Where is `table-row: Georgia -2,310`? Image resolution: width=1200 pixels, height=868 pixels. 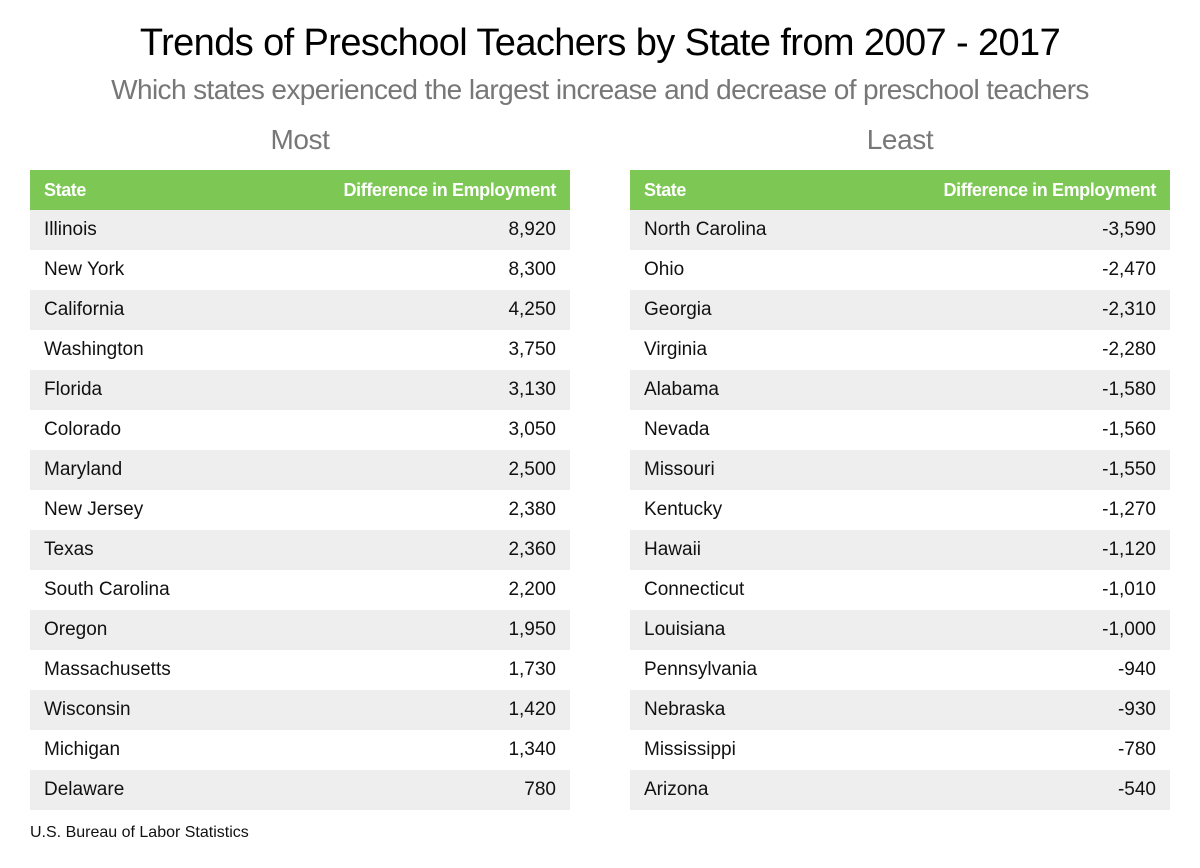
table-row: Georgia -2,310 is located at coordinates (900, 310).